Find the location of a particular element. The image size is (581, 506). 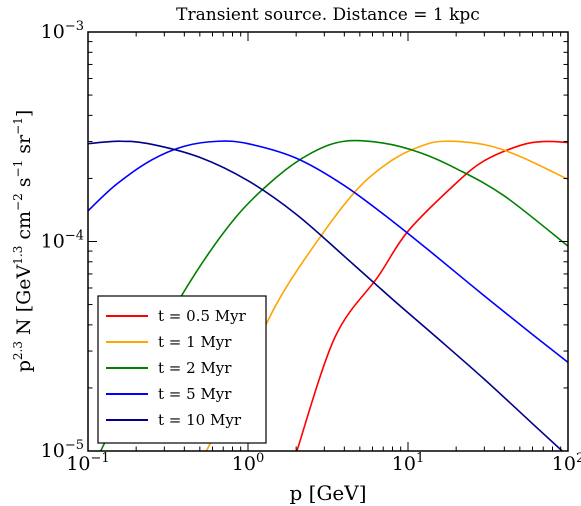

legend-label: t = 0.5 Myr is located at coordinates (202, 316).